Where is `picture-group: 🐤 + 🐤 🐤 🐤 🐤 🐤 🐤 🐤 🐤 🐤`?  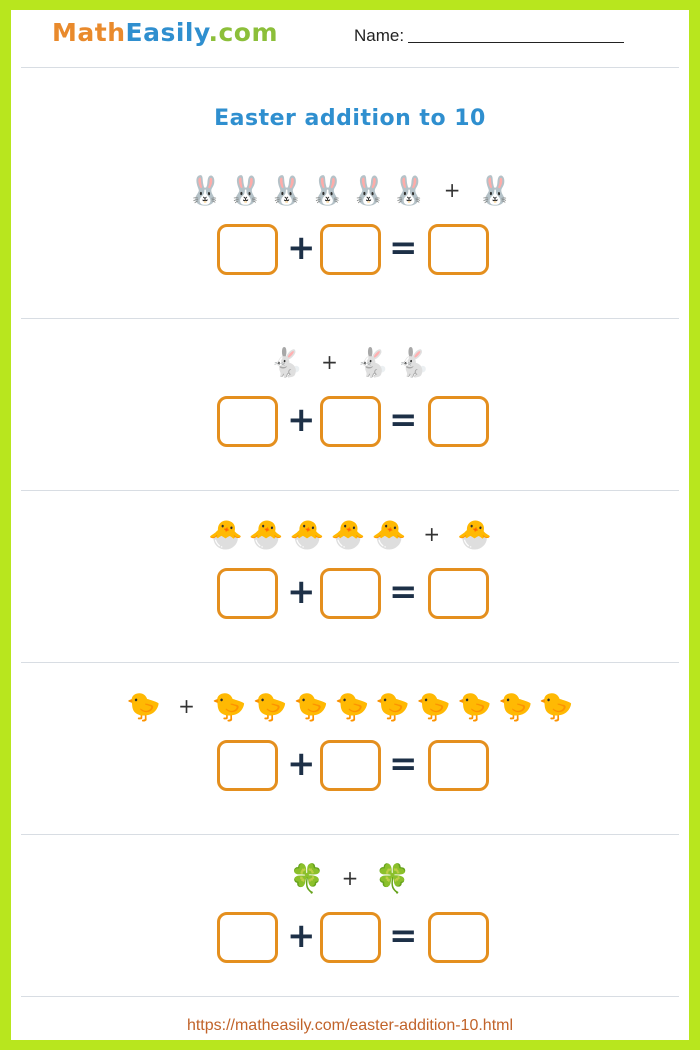 picture-group: 🐤 + 🐤 🐤 🐤 🐤 🐤 🐤 🐤 🐤 🐤 is located at coordinates (350, 706).